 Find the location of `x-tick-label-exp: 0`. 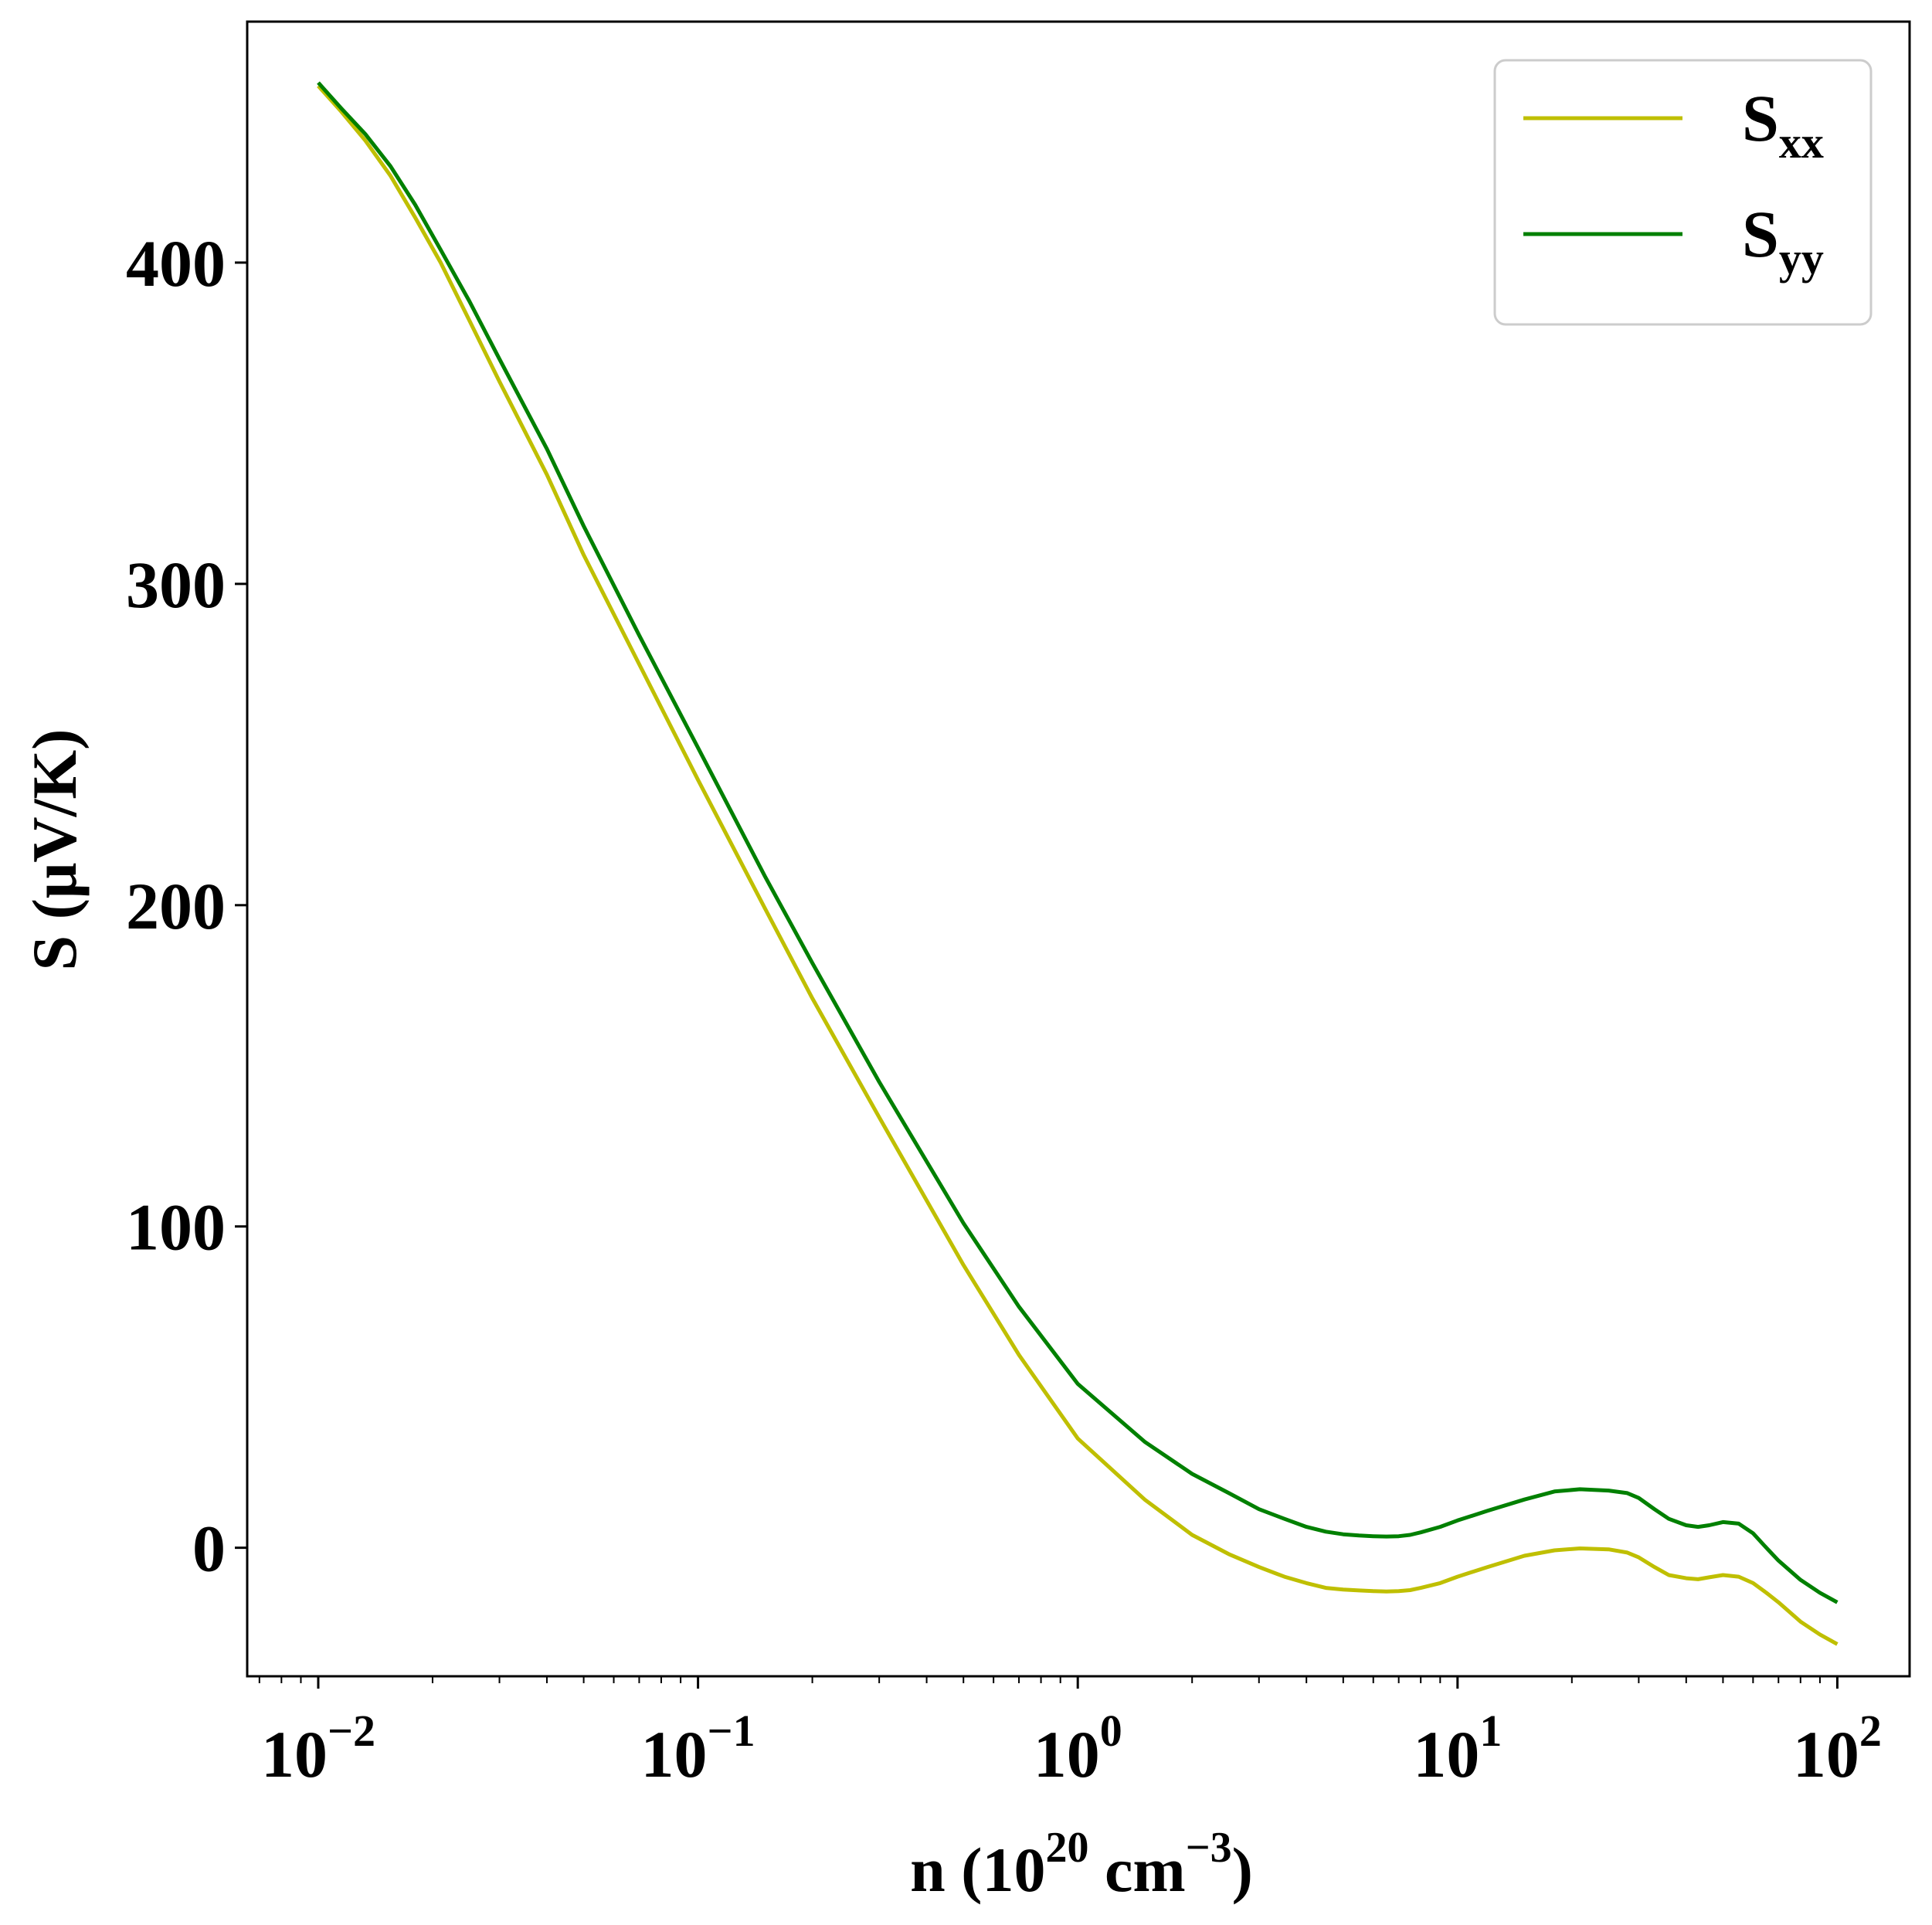

x-tick-label-exp: 0 is located at coordinates (1111, 1731).